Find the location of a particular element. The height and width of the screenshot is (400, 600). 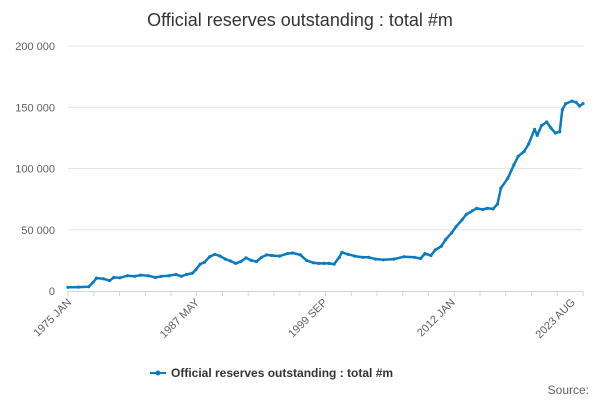

y-tick-label: 100 000 is located at coordinates (35, 170).